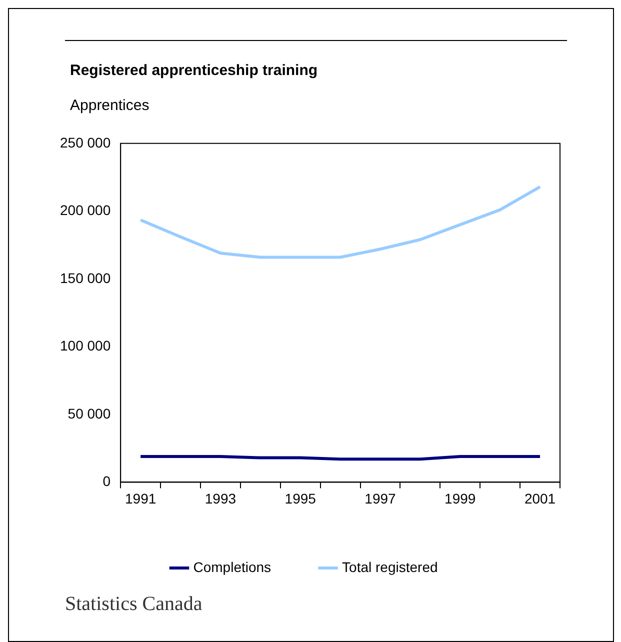 This screenshot has height=642, width=621. I want to click on x-tick-label: 1995, so click(300, 498).